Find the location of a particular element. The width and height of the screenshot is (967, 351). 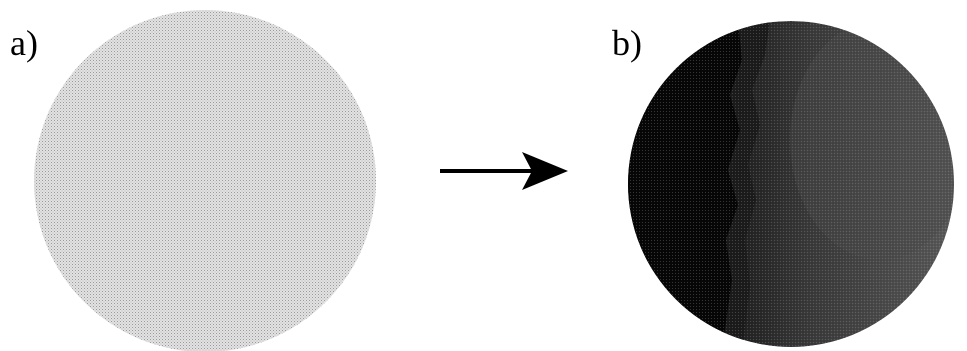

panel-a-label: a) is located at coordinates (24, 43).